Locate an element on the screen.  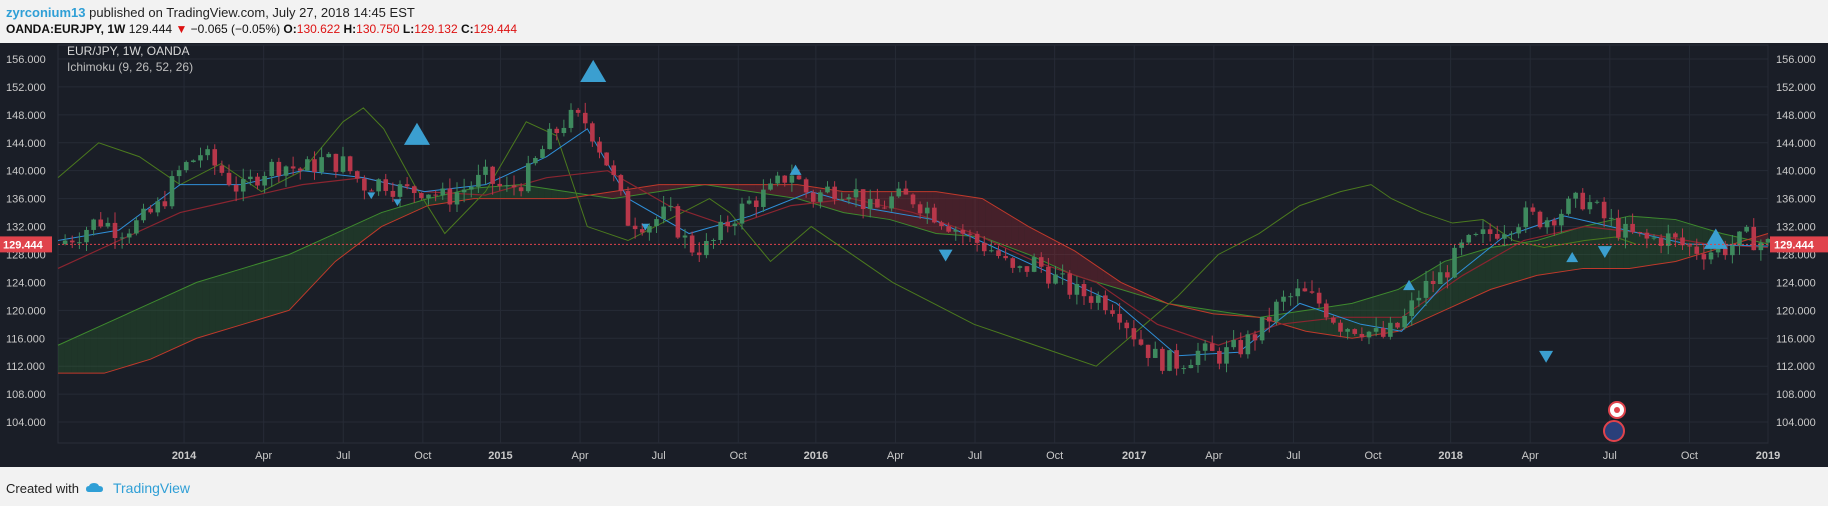
x-tick-label: Apr is located at coordinates (1530, 456).